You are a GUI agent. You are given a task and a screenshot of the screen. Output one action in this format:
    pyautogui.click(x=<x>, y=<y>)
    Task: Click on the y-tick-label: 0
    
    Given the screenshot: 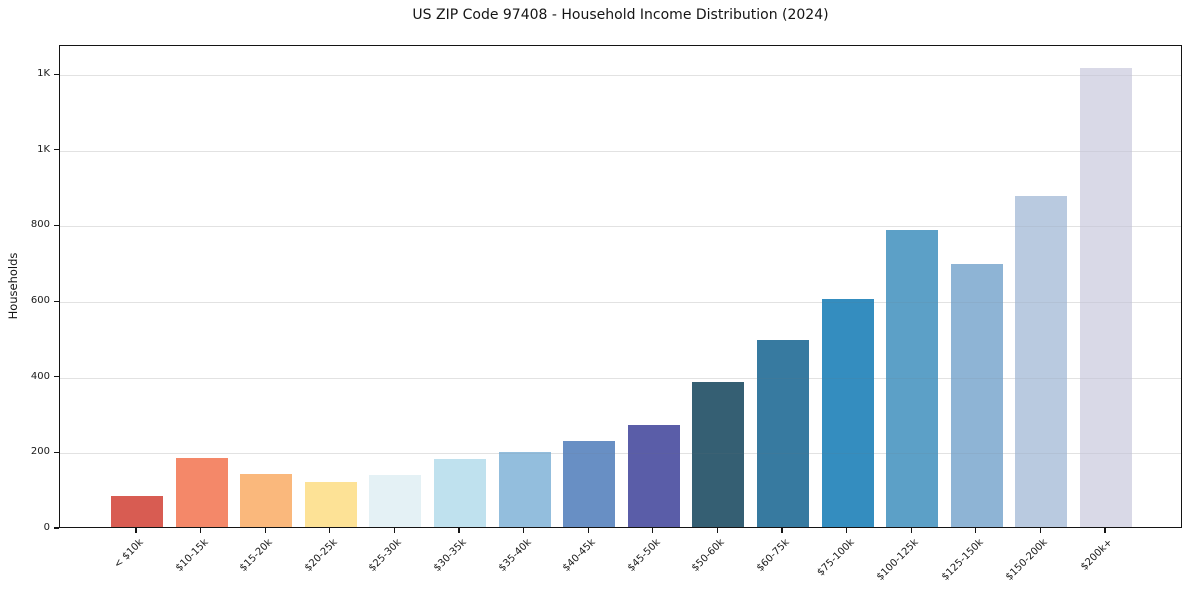 What is the action you would take?
    pyautogui.click(x=46, y=527)
    